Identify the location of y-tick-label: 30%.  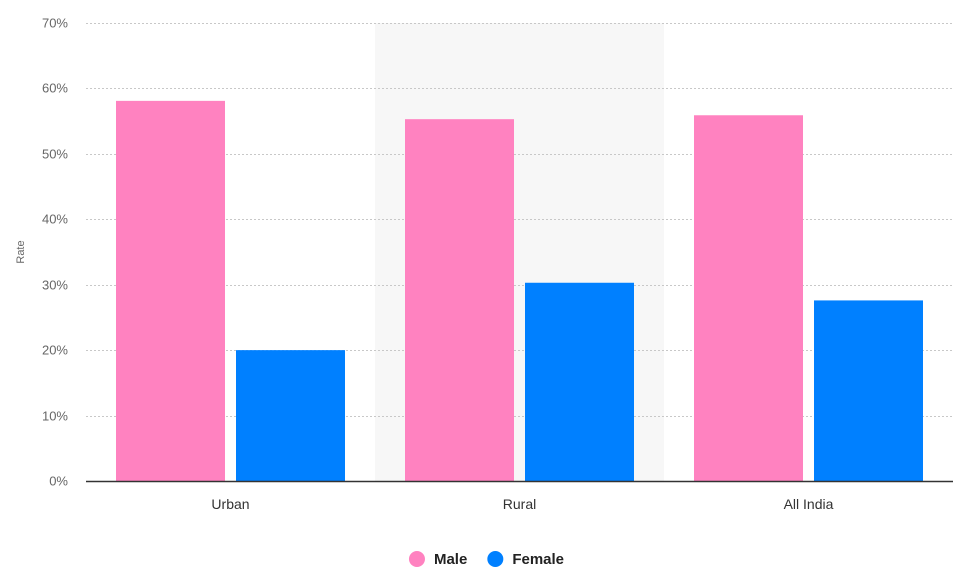
(55, 285).